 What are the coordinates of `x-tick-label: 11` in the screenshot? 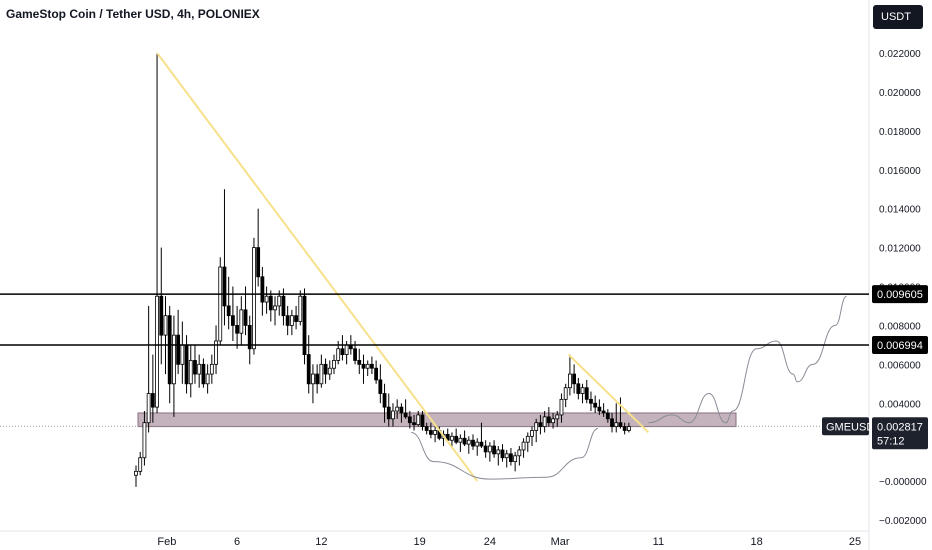 It's located at (658, 542).